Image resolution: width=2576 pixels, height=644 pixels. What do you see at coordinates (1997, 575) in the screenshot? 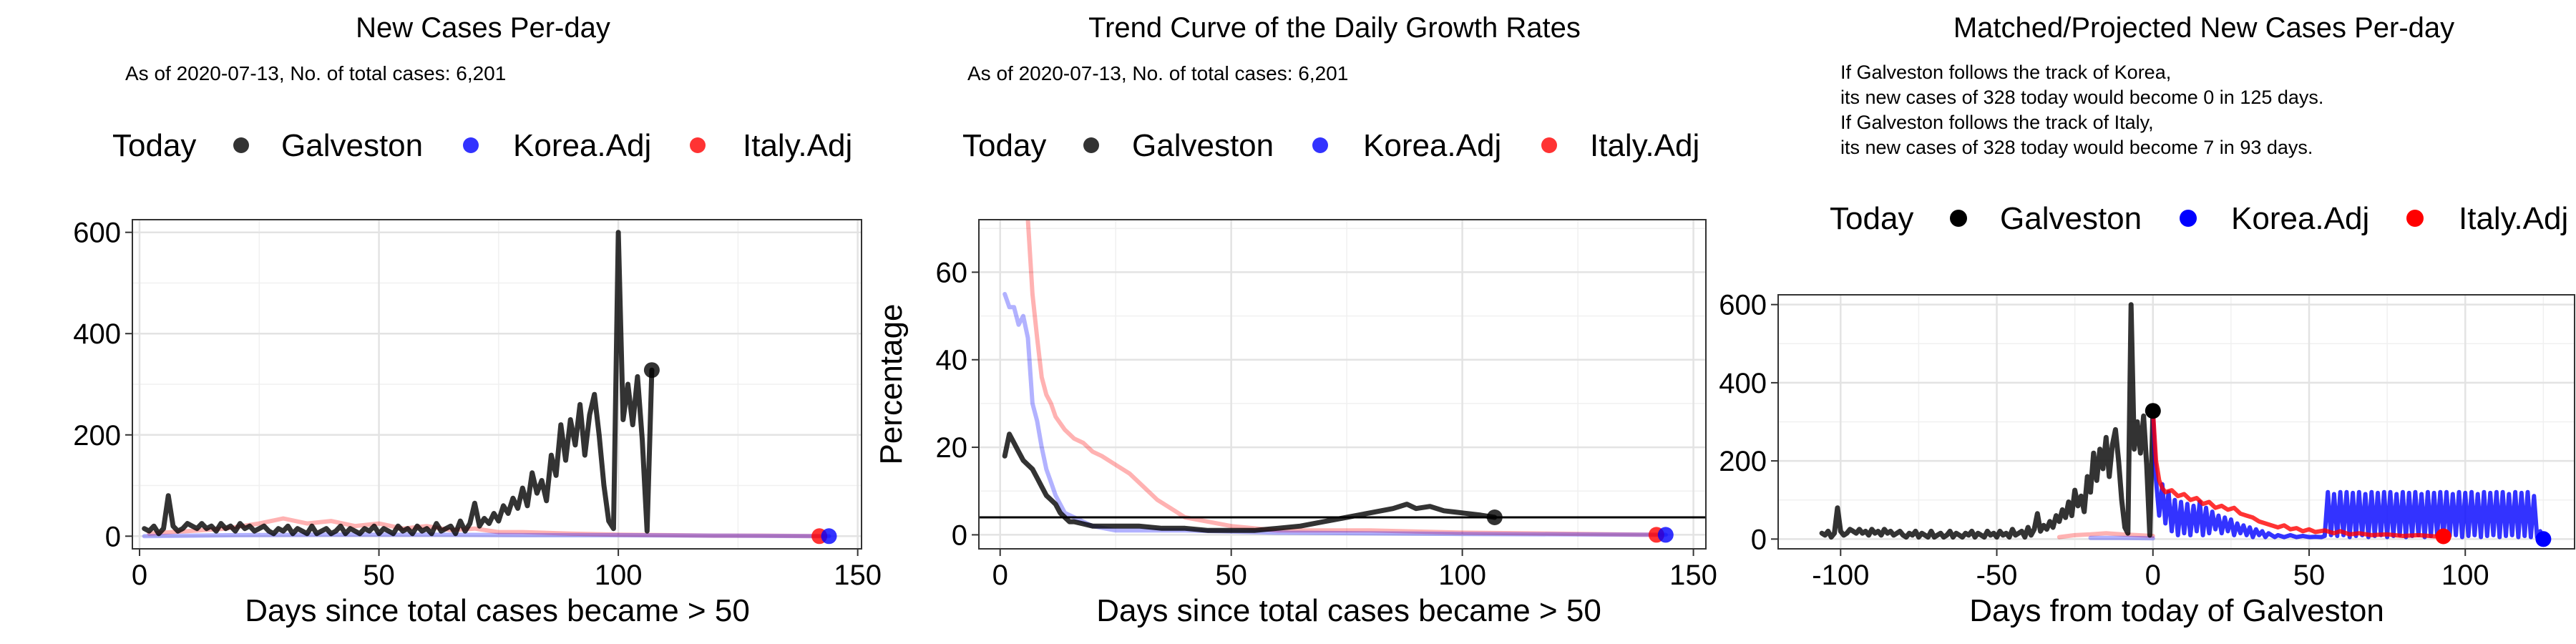
I see `x-tick-label: -50` at bounding box center [1997, 575].